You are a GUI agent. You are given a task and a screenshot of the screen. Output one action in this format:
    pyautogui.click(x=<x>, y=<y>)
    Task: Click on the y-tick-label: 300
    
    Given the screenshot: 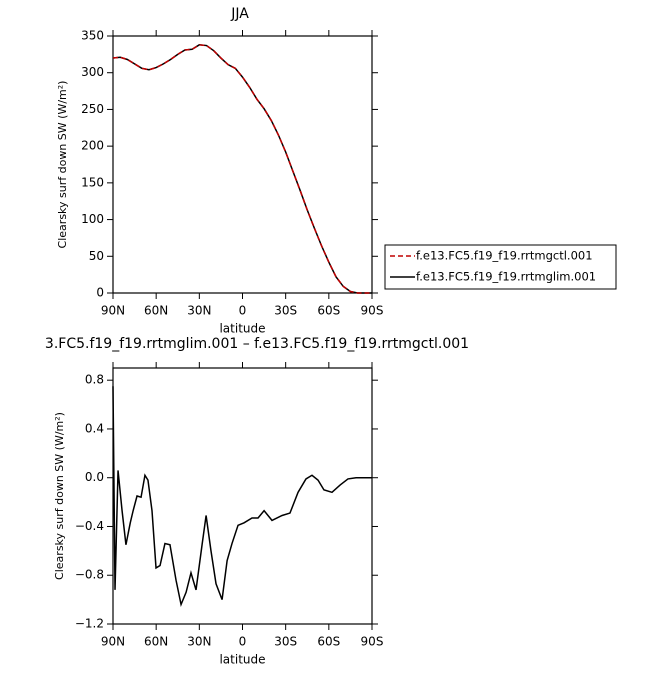 What is the action you would take?
    pyautogui.click(x=92, y=72)
    